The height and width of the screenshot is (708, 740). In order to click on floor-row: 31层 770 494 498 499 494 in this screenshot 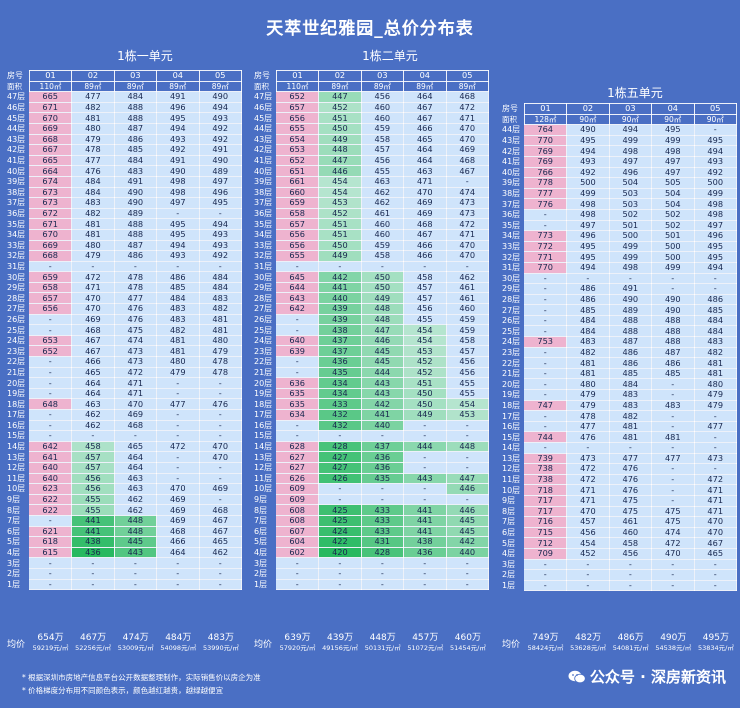, I will do `click(618, 268)`.